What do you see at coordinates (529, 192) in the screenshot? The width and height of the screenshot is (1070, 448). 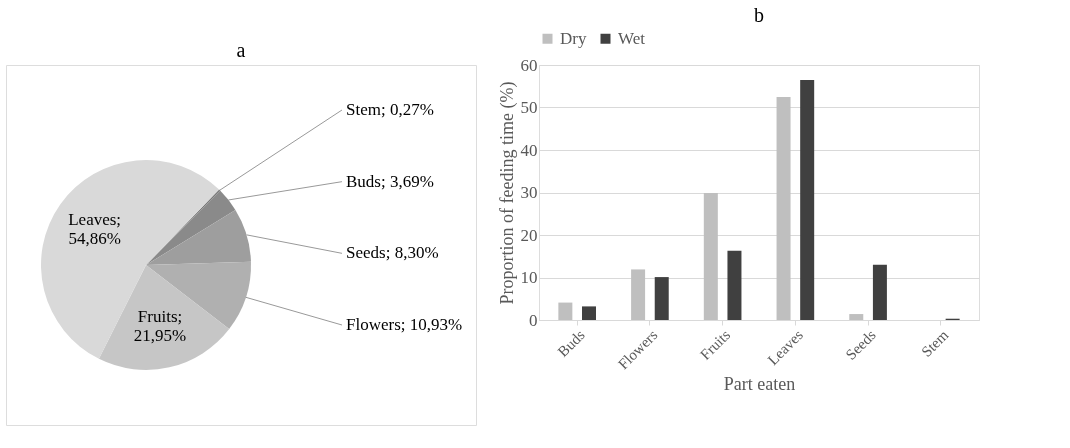 I see `y-tick-label: 30` at bounding box center [529, 192].